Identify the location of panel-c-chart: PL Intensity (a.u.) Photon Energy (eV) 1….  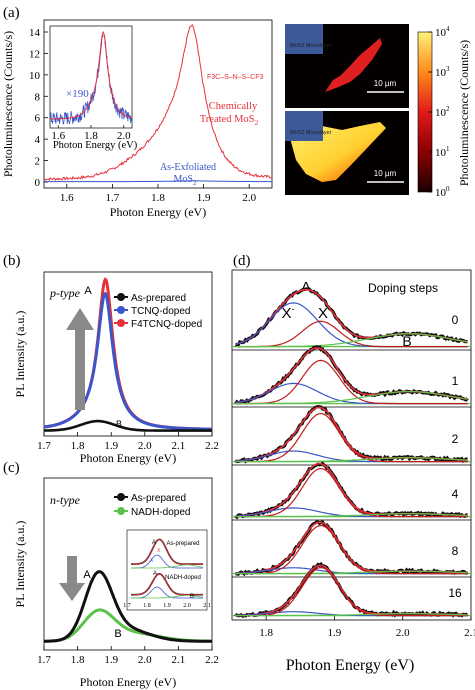
(116, 583).